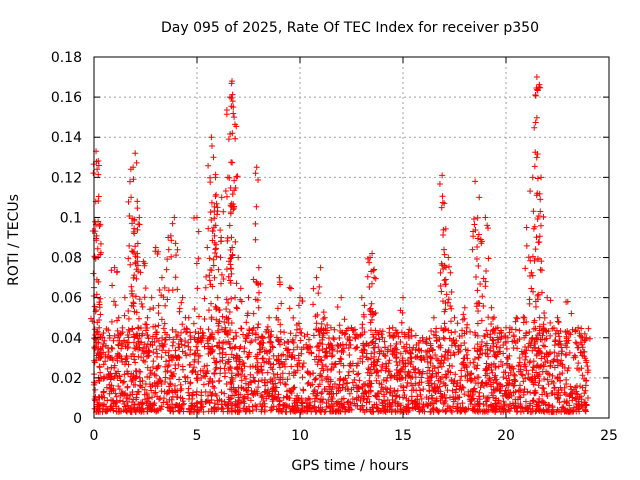 This screenshot has width=640, height=480. I want to click on x-tick-label: 20, so click(506, 436).